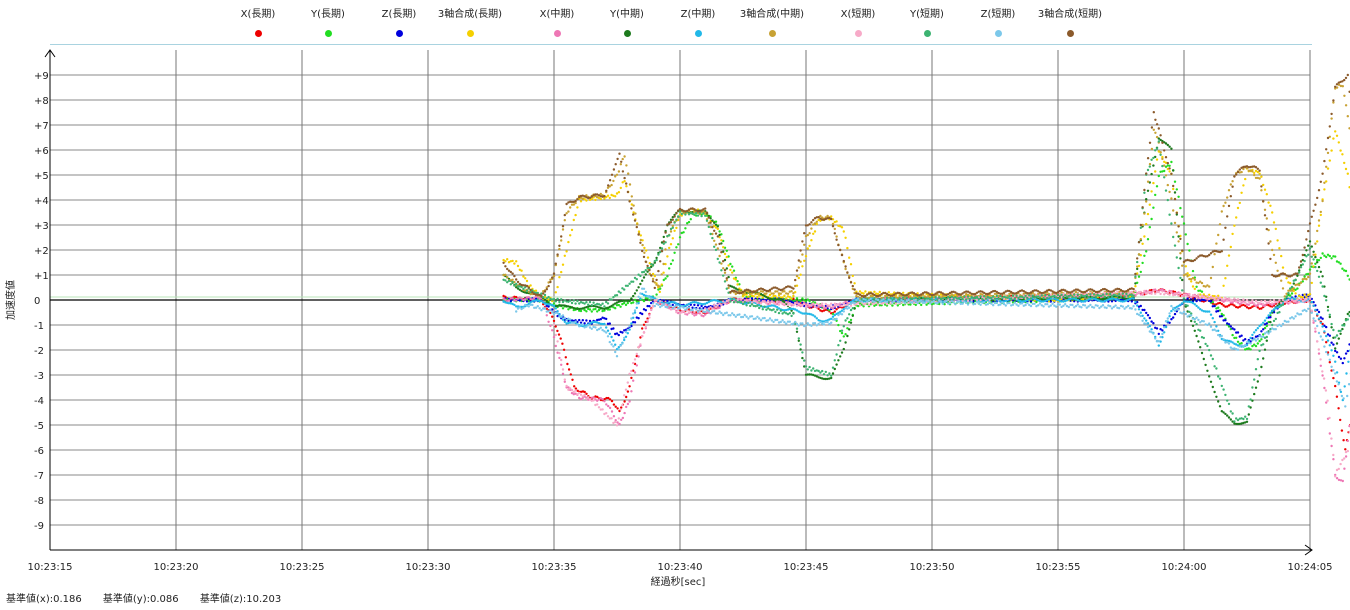 The height and width of the screenshot is (610, 1350). What do you see at coordinates (998, 24) in the screenshot?
I see `legend-item: Z(短期)` at bounding box center [998, 24].